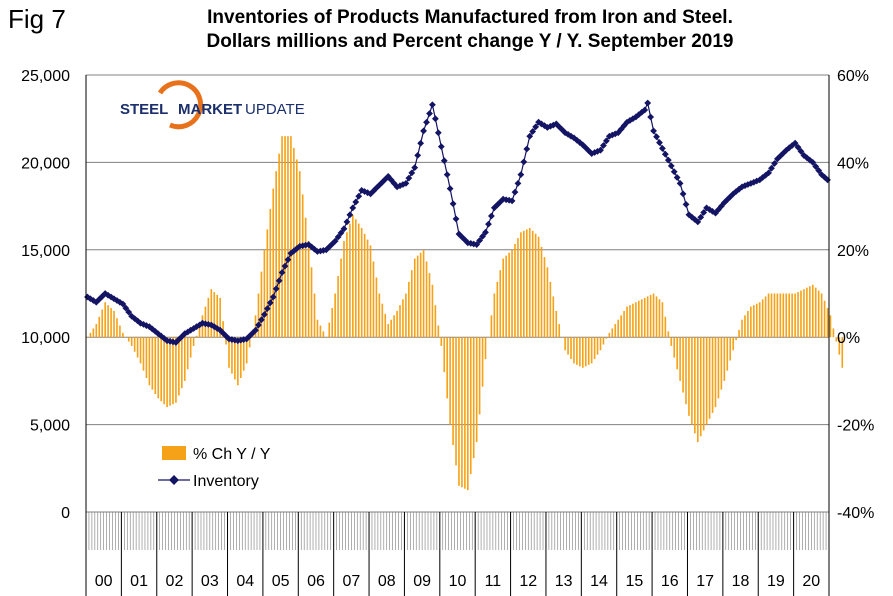 This screenshot has height=596, width=893. I want to click on y-right-tick-label: 20%, so click(853, 251).